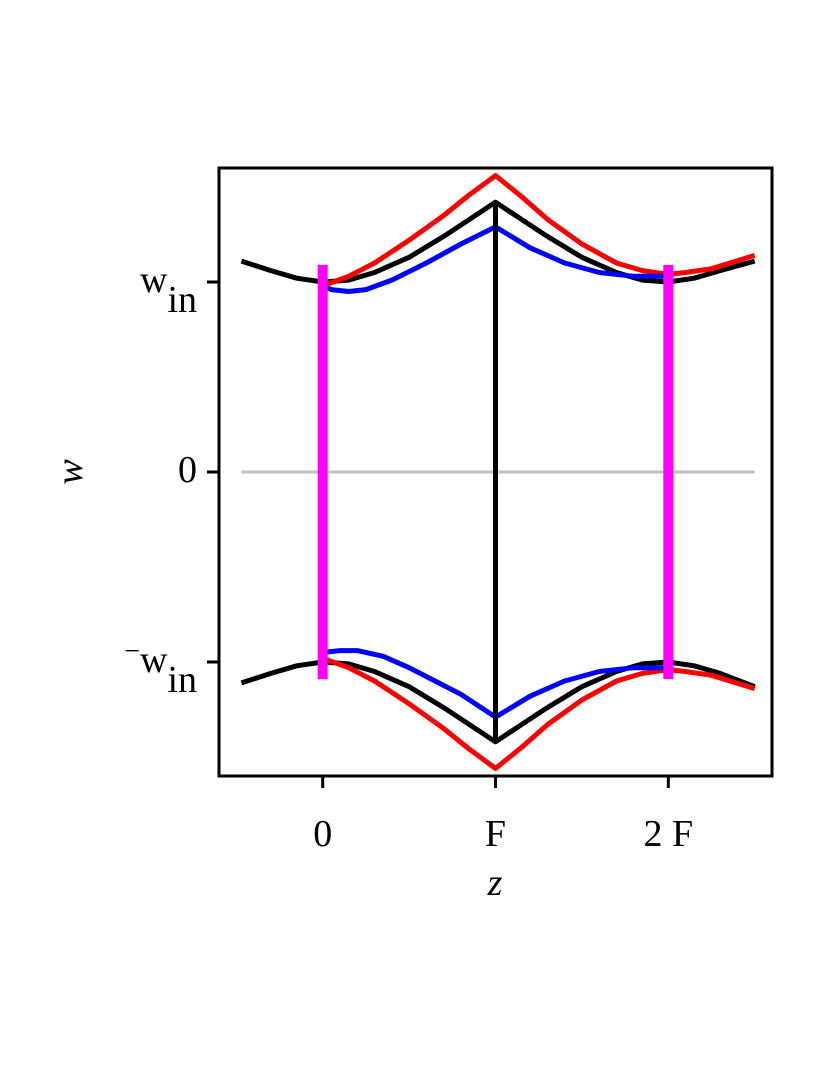  I want to click on y-axis-title: w, so click(70, 472).